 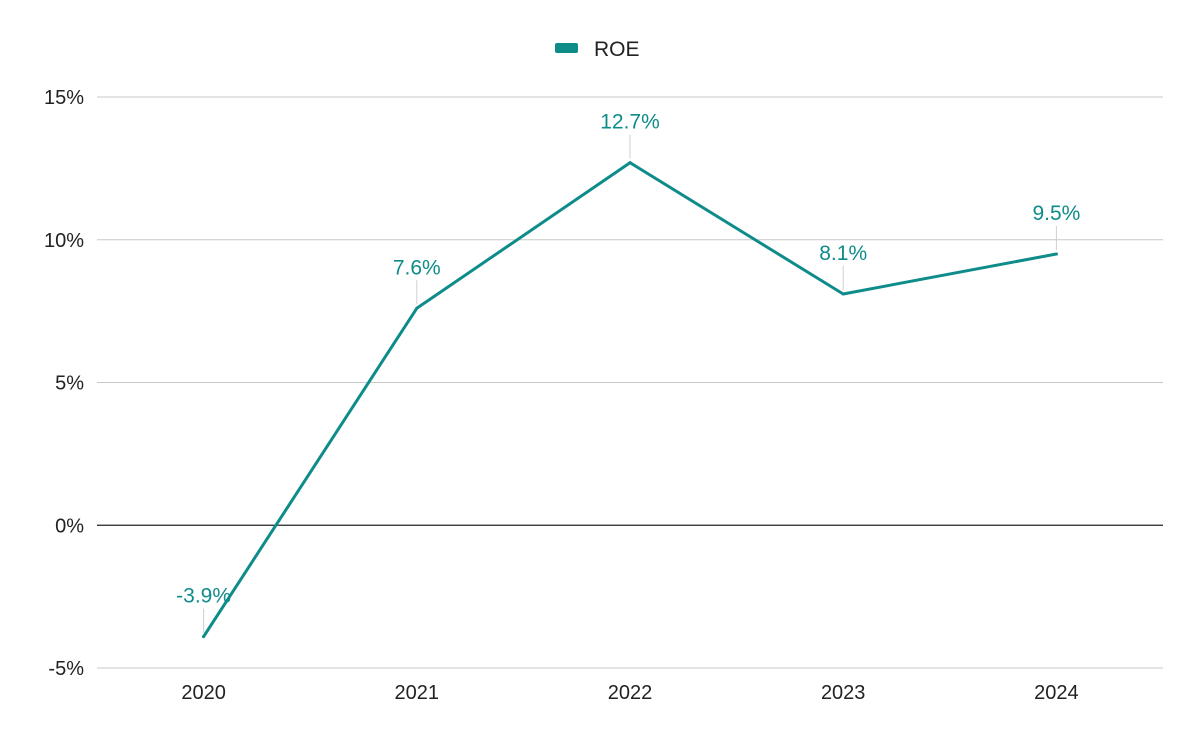 I want to click on x-tick-label: 2022, so click(x=630, y=693).